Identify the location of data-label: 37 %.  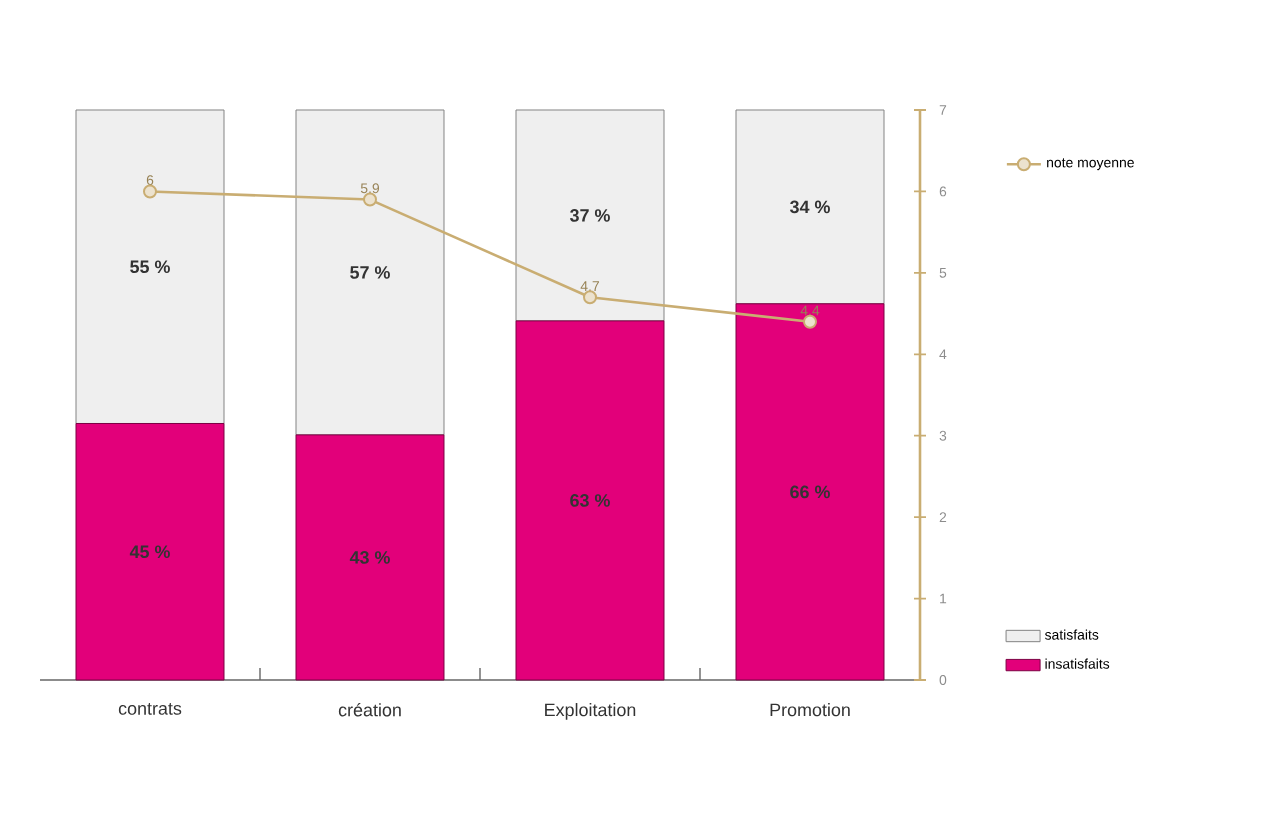
(589, 215).